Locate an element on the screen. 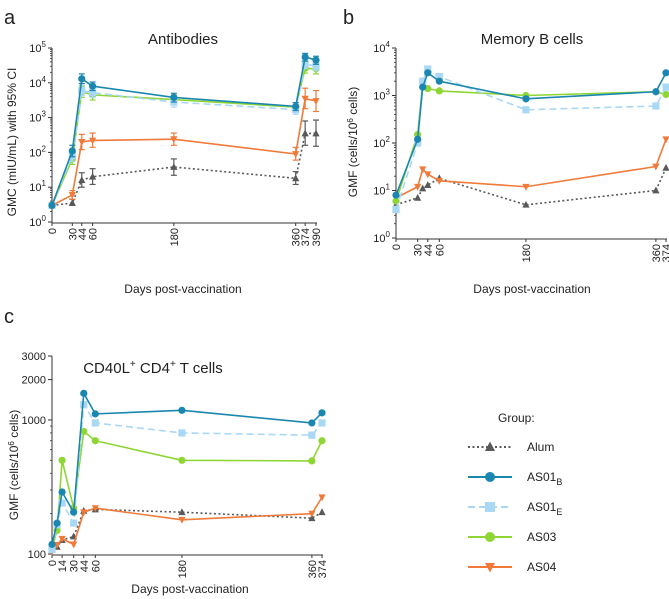  y-tick-label-b: 104 is located at coordinates (381, 47).